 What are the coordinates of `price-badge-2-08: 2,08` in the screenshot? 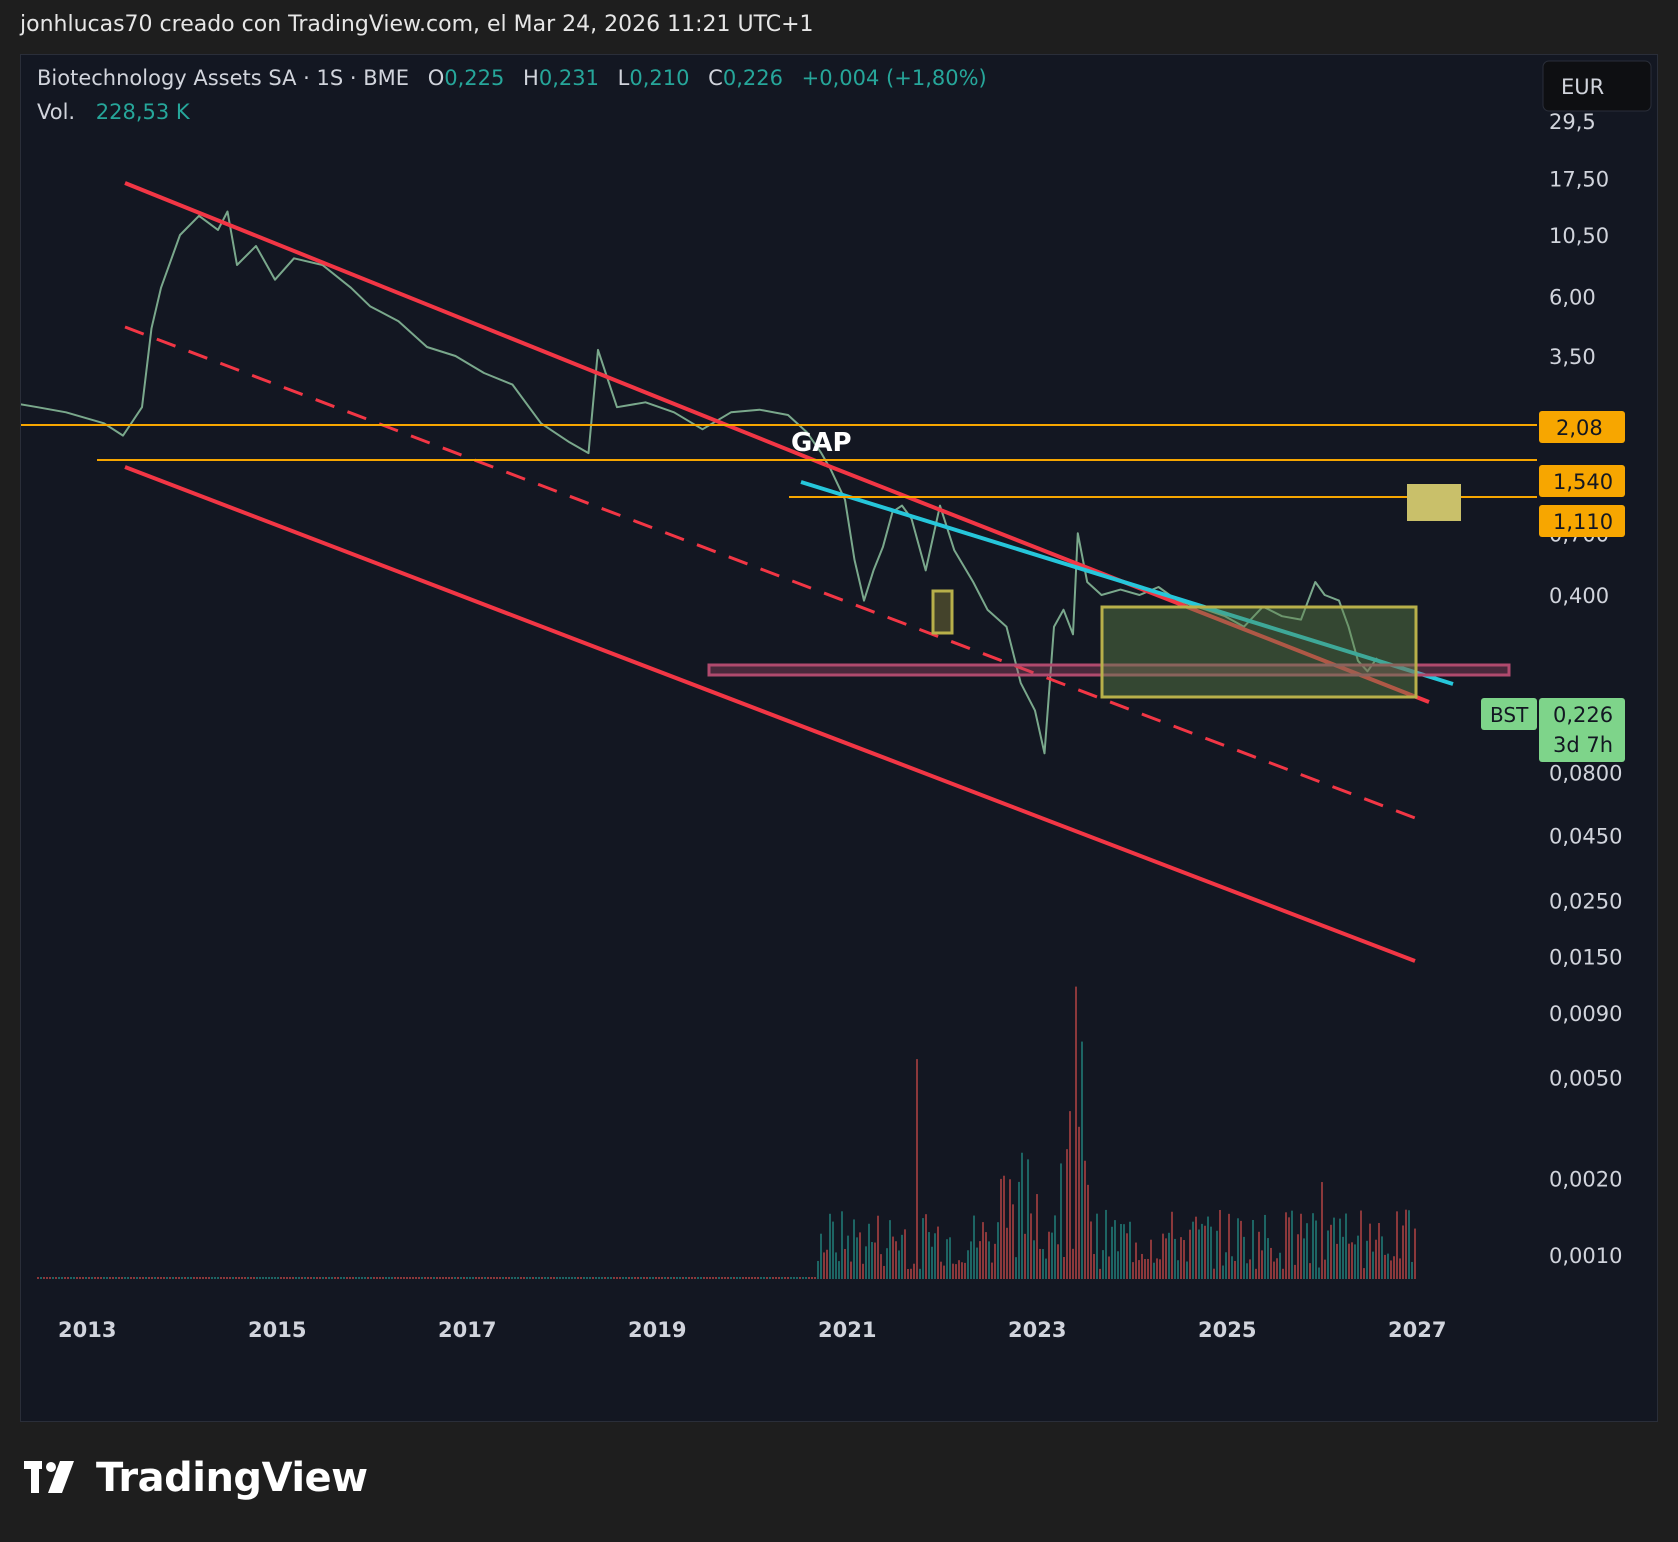 It's located at (1582, 427).